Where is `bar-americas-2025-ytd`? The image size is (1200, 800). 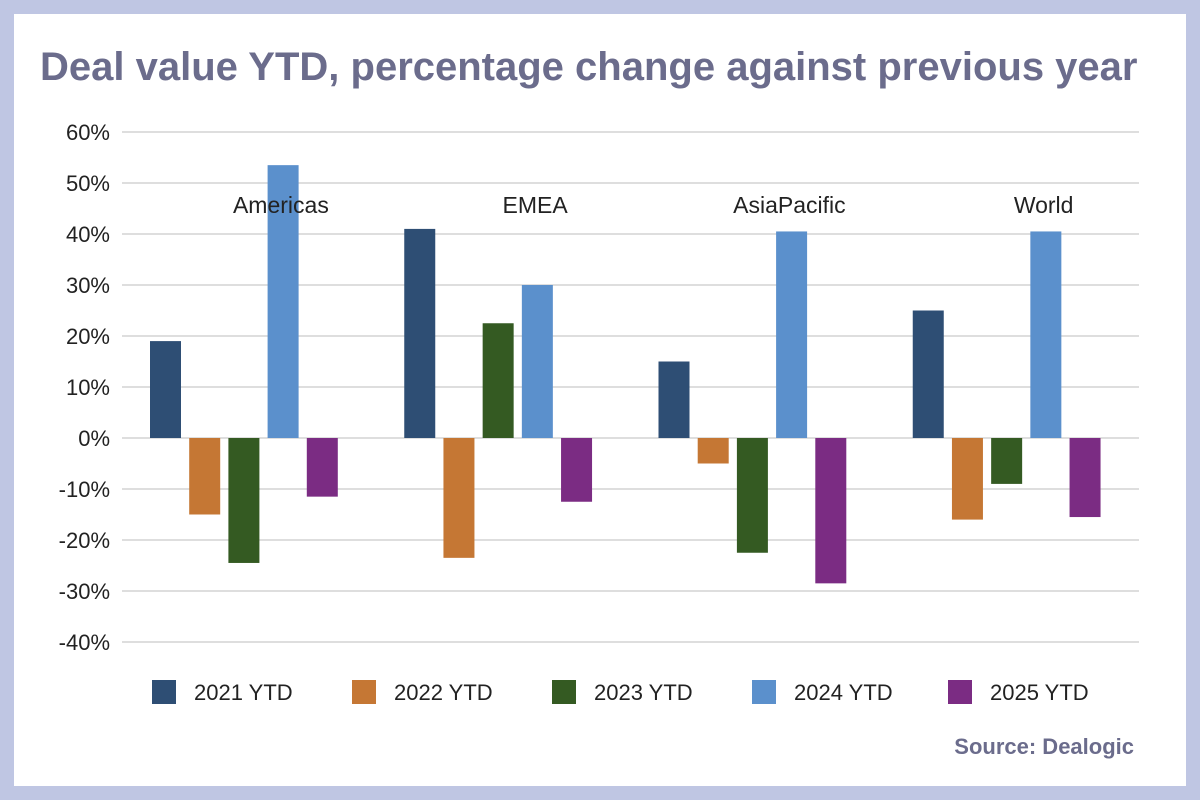 bar-americas-2025-ytd is located at coordinates (322, 467).